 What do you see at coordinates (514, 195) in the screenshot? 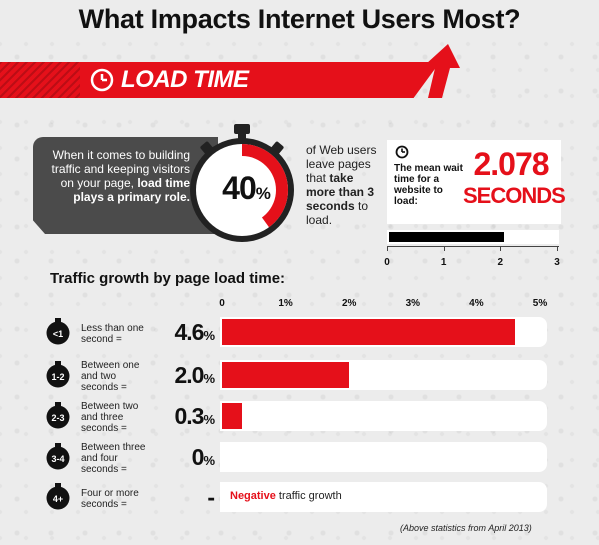
I see `wait-time-unit: SECONDS` at bounding box center [514, 195].